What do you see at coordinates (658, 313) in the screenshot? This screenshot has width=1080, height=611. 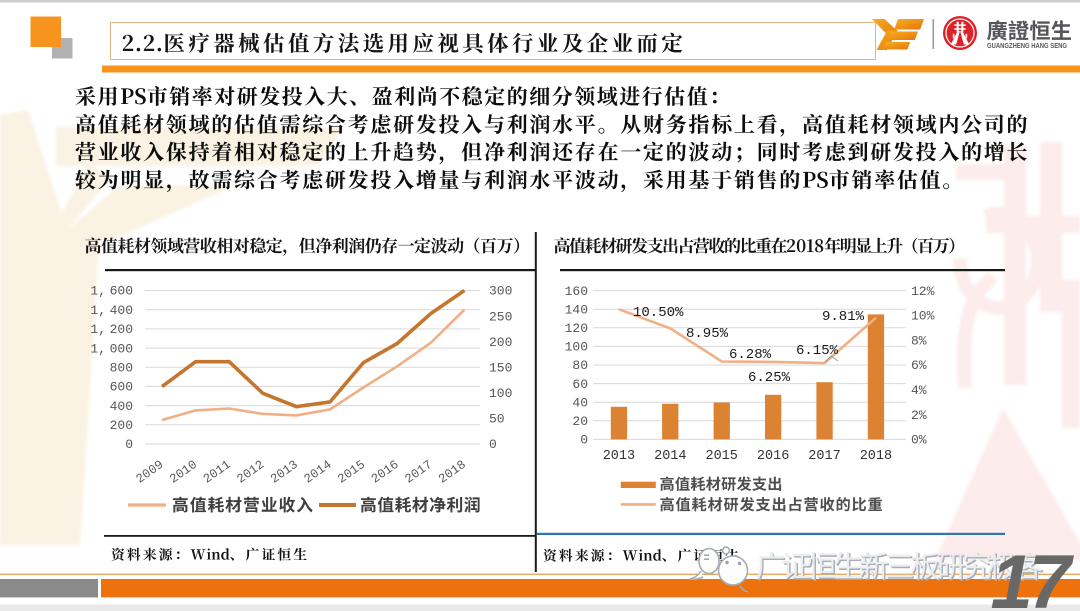 I see `svg-text: 10.50%` at bounding box center [658, 313].